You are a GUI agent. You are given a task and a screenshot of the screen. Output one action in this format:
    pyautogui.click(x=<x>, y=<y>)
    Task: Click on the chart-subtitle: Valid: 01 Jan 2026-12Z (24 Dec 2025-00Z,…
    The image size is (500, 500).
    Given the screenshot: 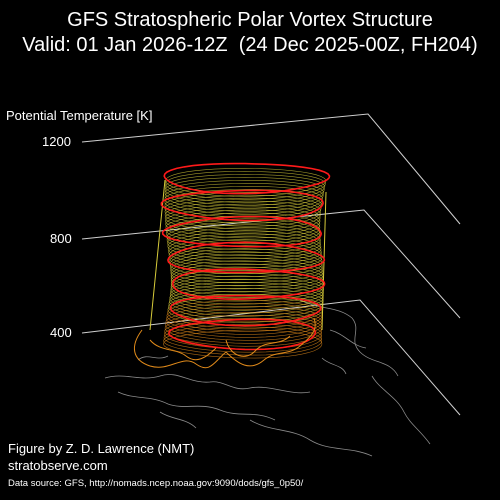 What is the action you would take?
    pyautogui.click(x=250, y=45)
    